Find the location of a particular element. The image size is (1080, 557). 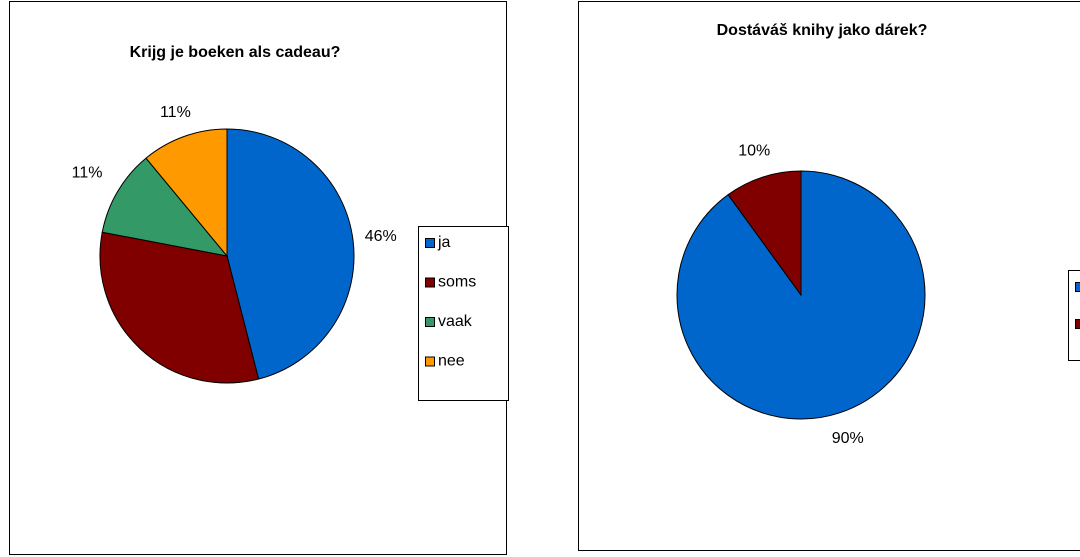

legend-label: soms is located at coordinates (457, 282).